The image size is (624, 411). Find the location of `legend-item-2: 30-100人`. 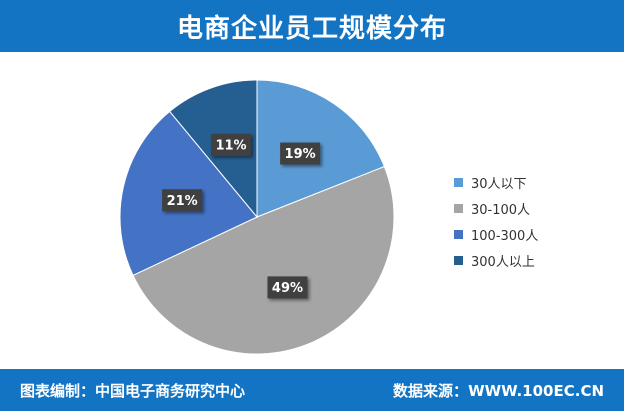

legend-item-2: 30-100人 is located at coordinates (496, 208).